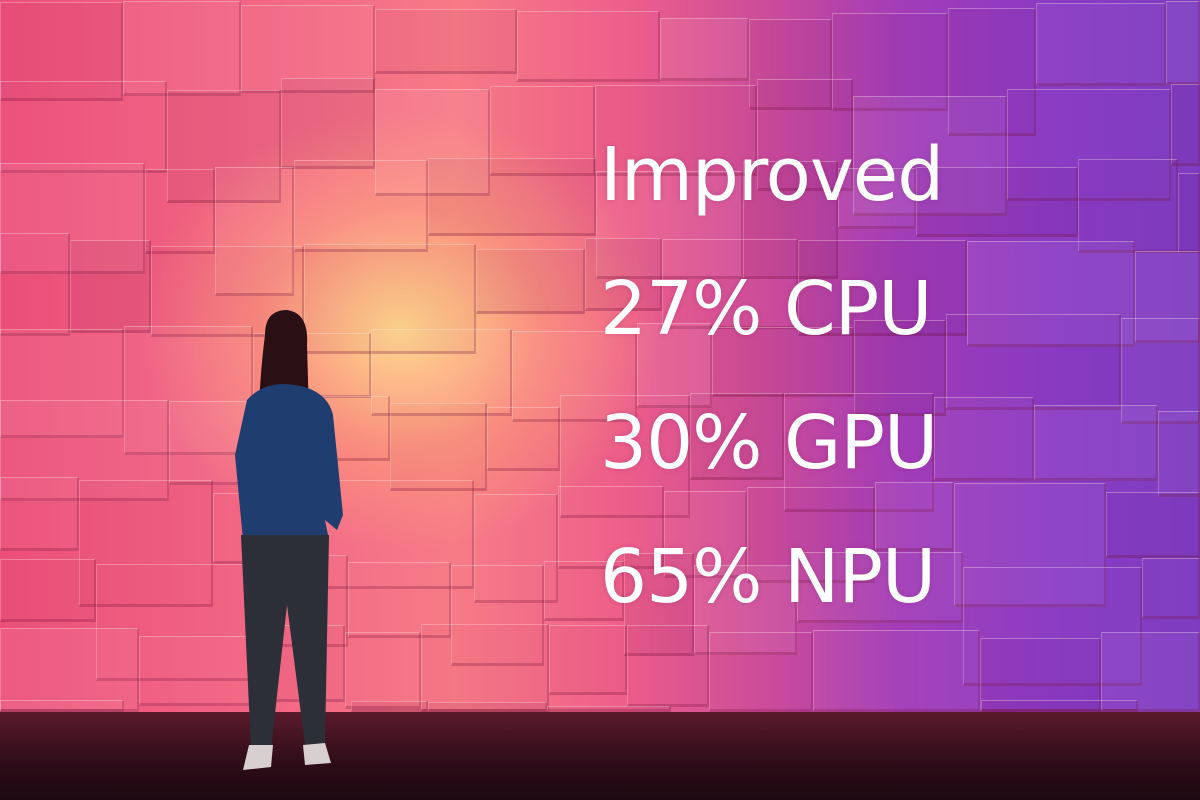 This screenshot has width=1200, height=800. I want to click on headline-improved: Improved, so click(772, 175).